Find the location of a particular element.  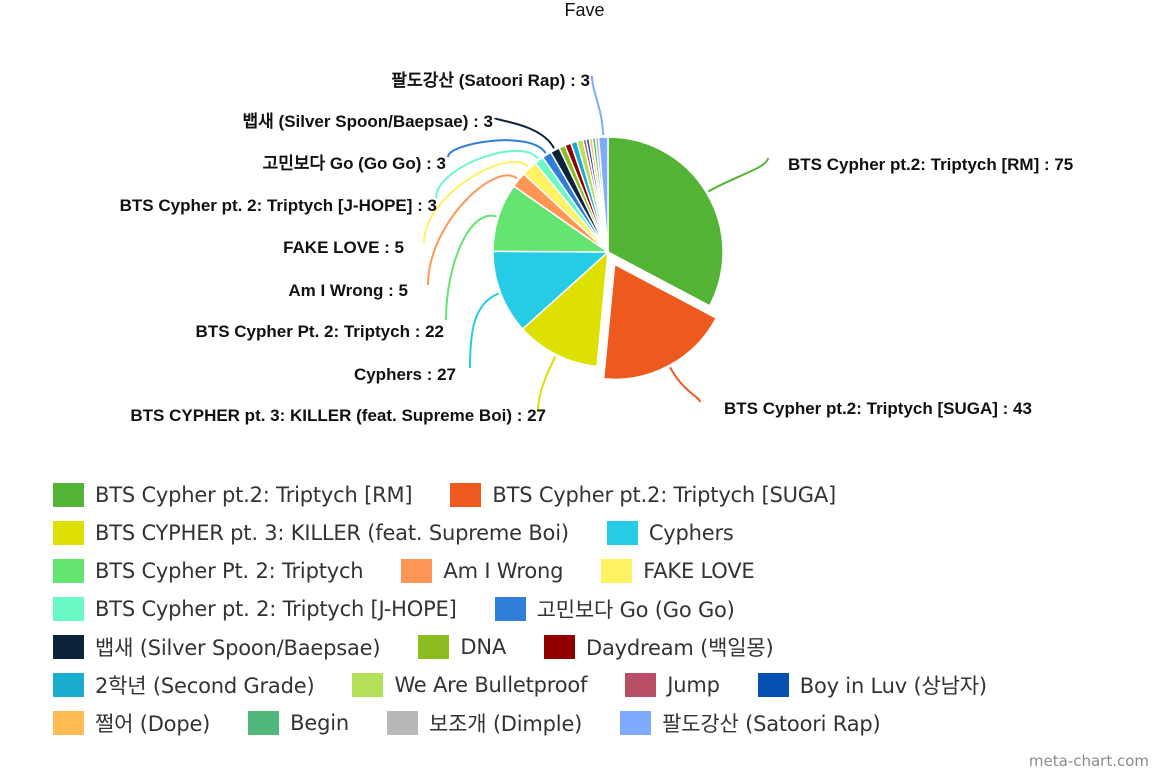

data-label: BTS Cypher Pt. 2: Triptych : 22 is located at coordinates (320, 331).